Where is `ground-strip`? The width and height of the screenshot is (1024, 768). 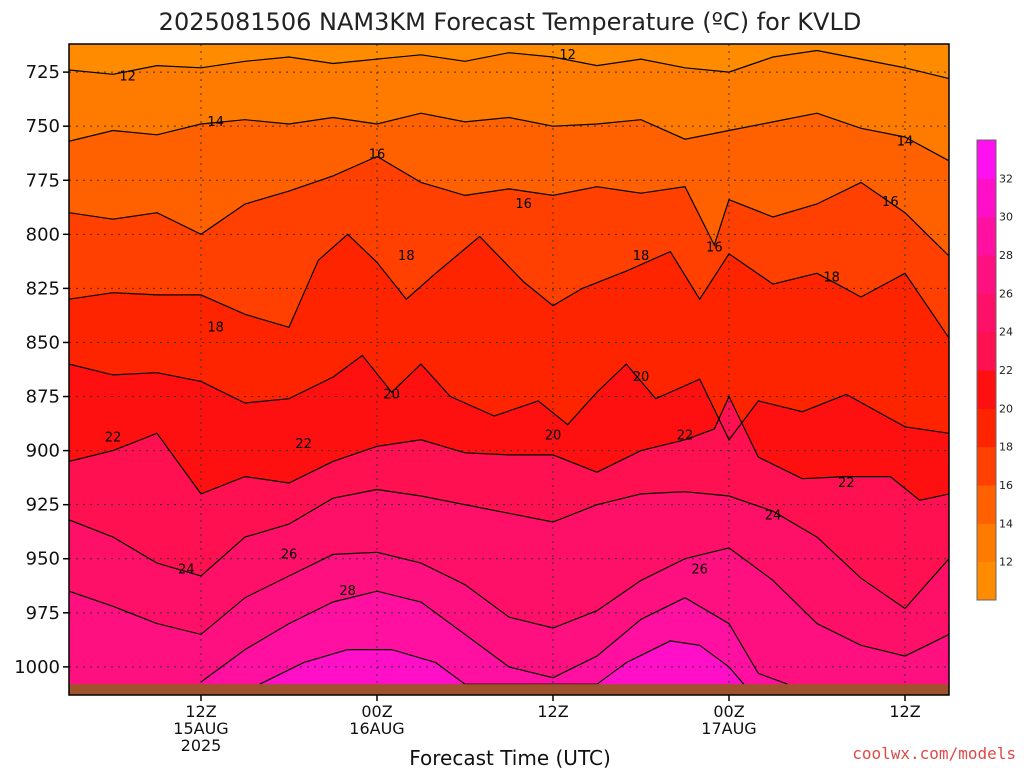 ground-strip is located at coordinates (509, 689).